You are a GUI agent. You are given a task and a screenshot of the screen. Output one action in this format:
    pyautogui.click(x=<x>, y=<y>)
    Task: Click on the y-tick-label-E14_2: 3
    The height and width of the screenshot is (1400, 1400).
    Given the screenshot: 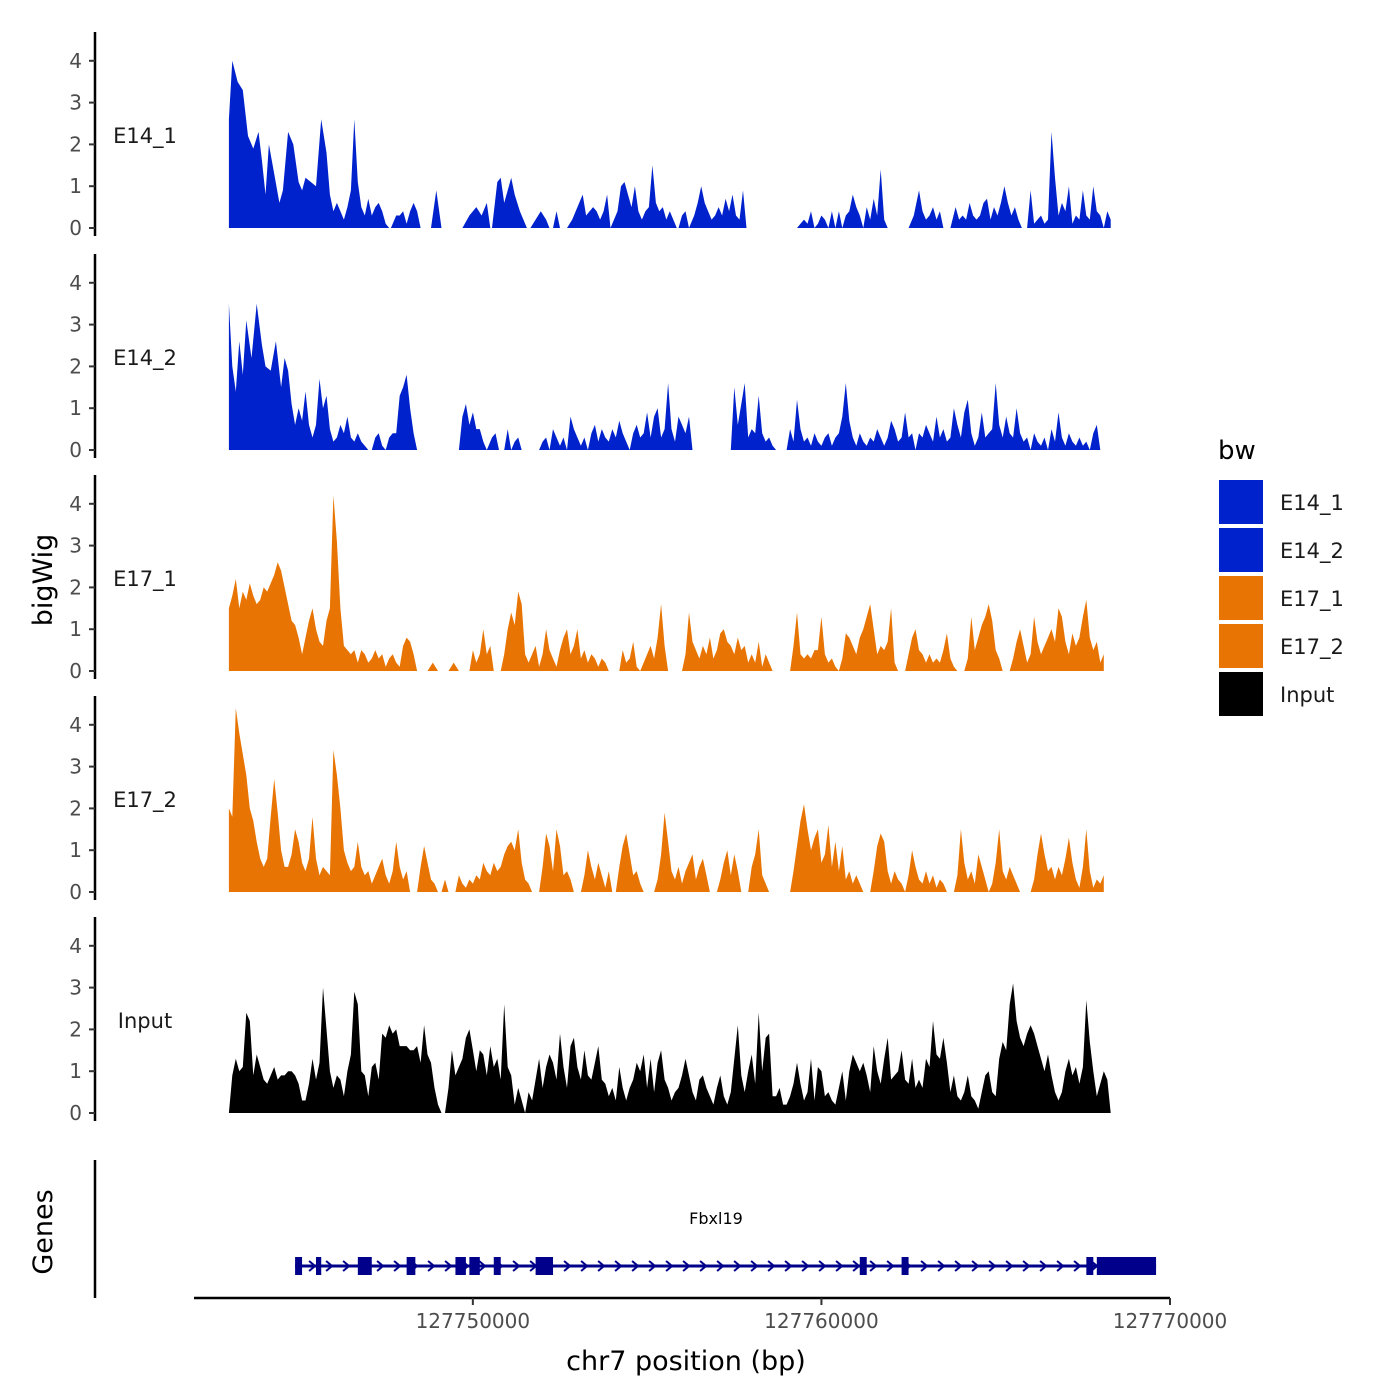 What is the action you would take?
    pyautogui.click(x=75, y=325)
    